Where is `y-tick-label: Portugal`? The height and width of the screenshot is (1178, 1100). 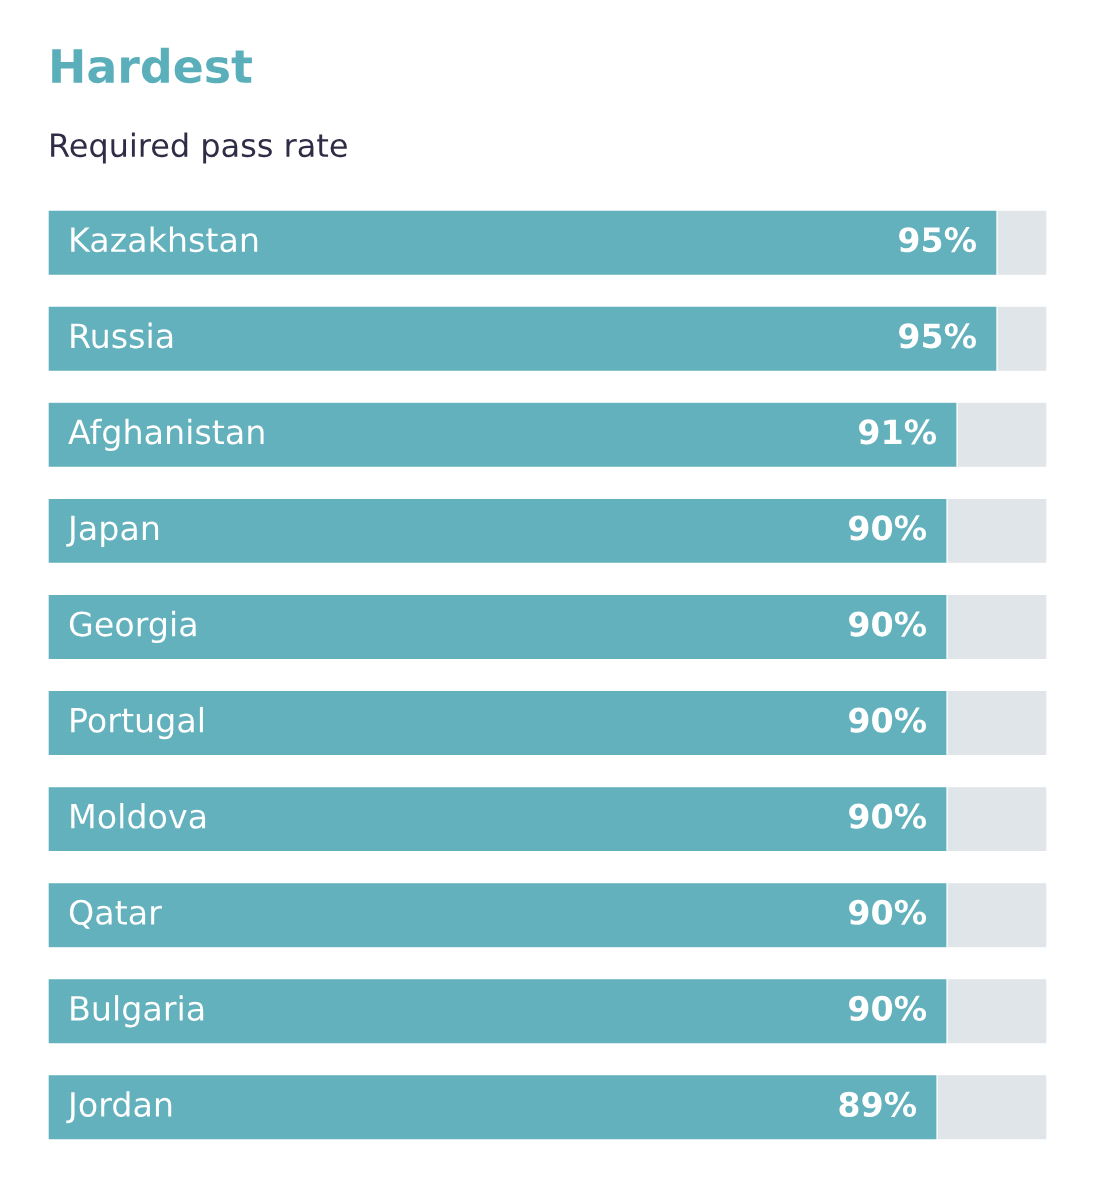
y-tick-label: Portugal is located at coordinates (137, 723).